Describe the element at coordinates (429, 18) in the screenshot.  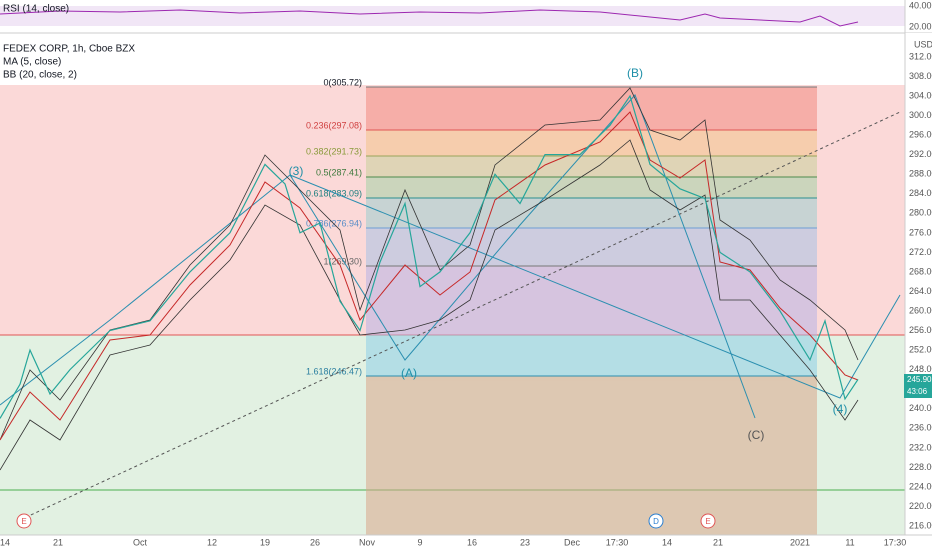
I see `rsi-line` at that location.